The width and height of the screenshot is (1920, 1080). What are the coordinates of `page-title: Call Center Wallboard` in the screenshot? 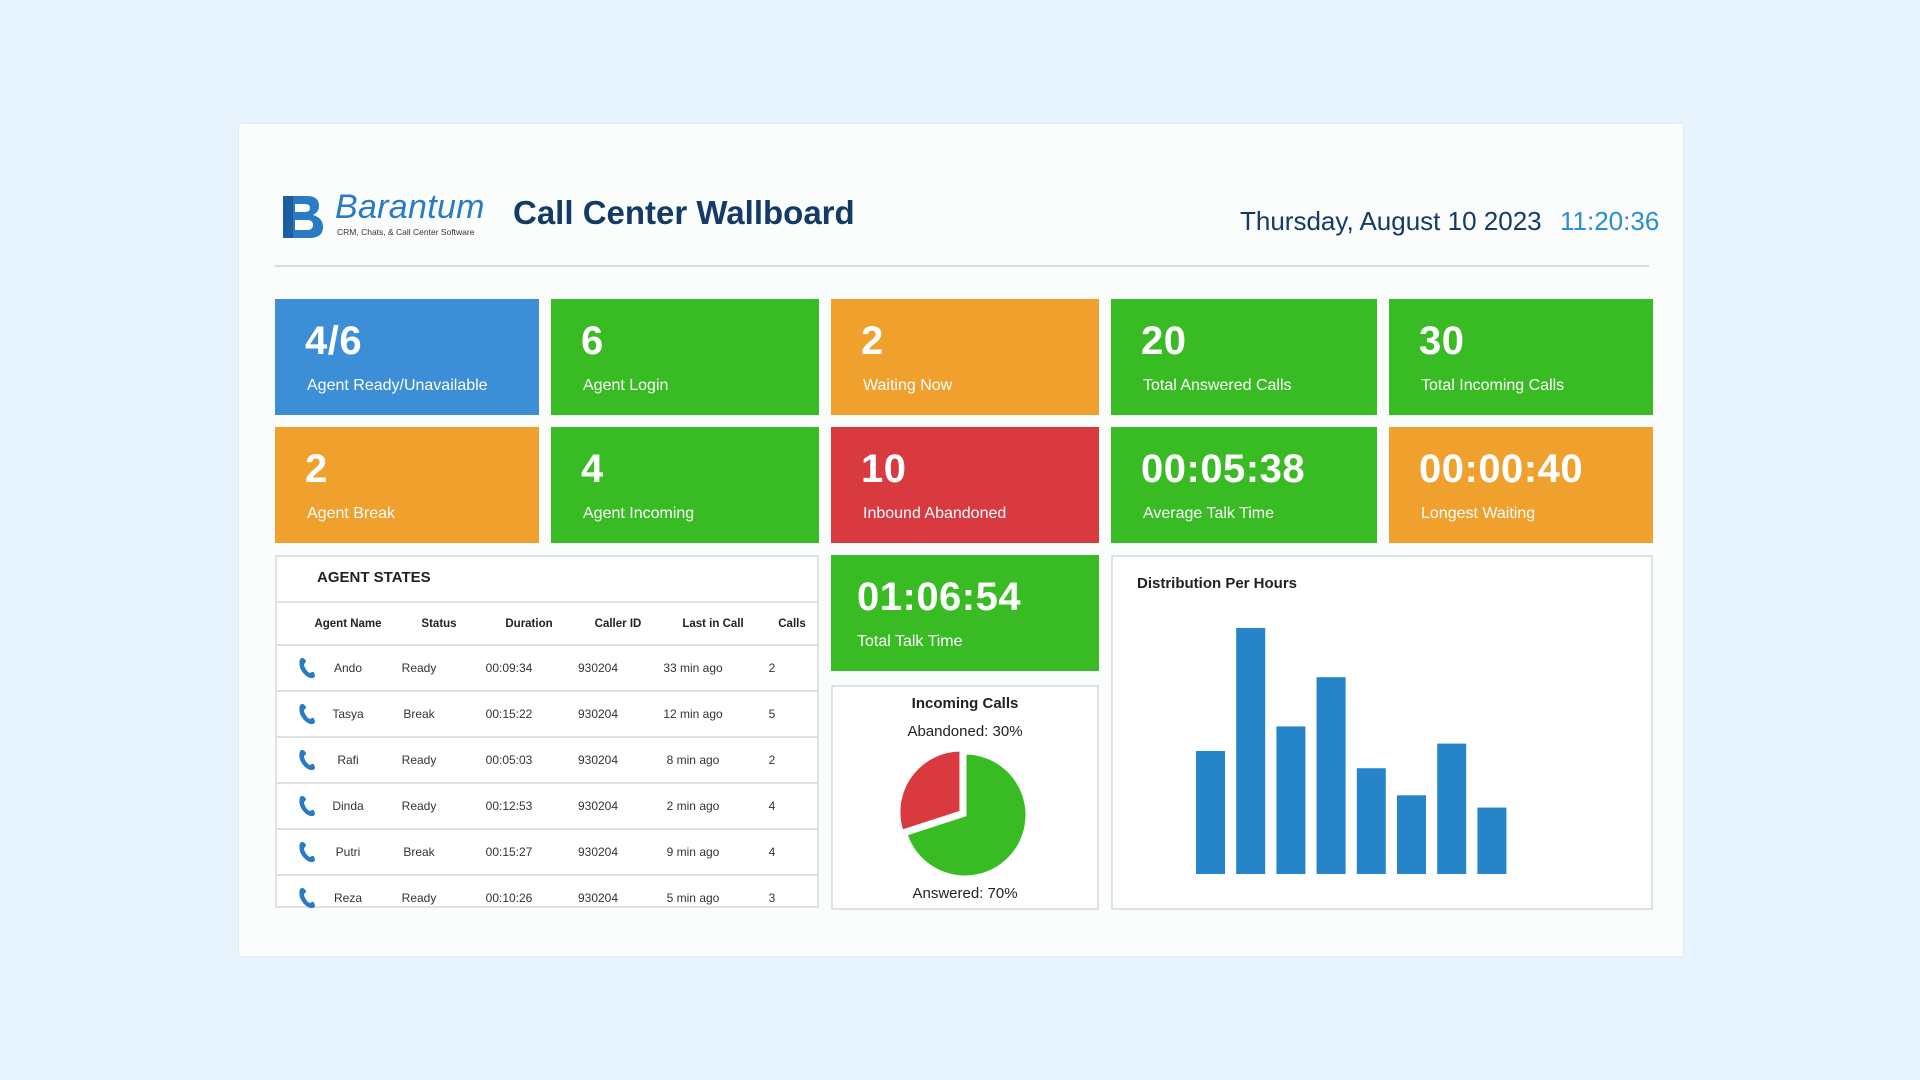 It's located at (684, 212).